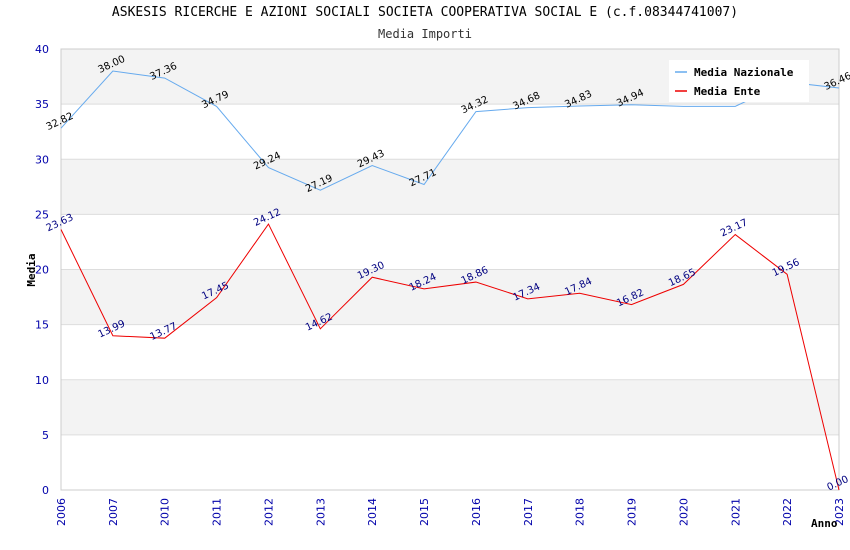 The height and width of the screenshot is (550, 850). What do you see at coordinates (60, 122) in the screenshot?
I see `data-label: 32.82` at bounding box center [60, 122].